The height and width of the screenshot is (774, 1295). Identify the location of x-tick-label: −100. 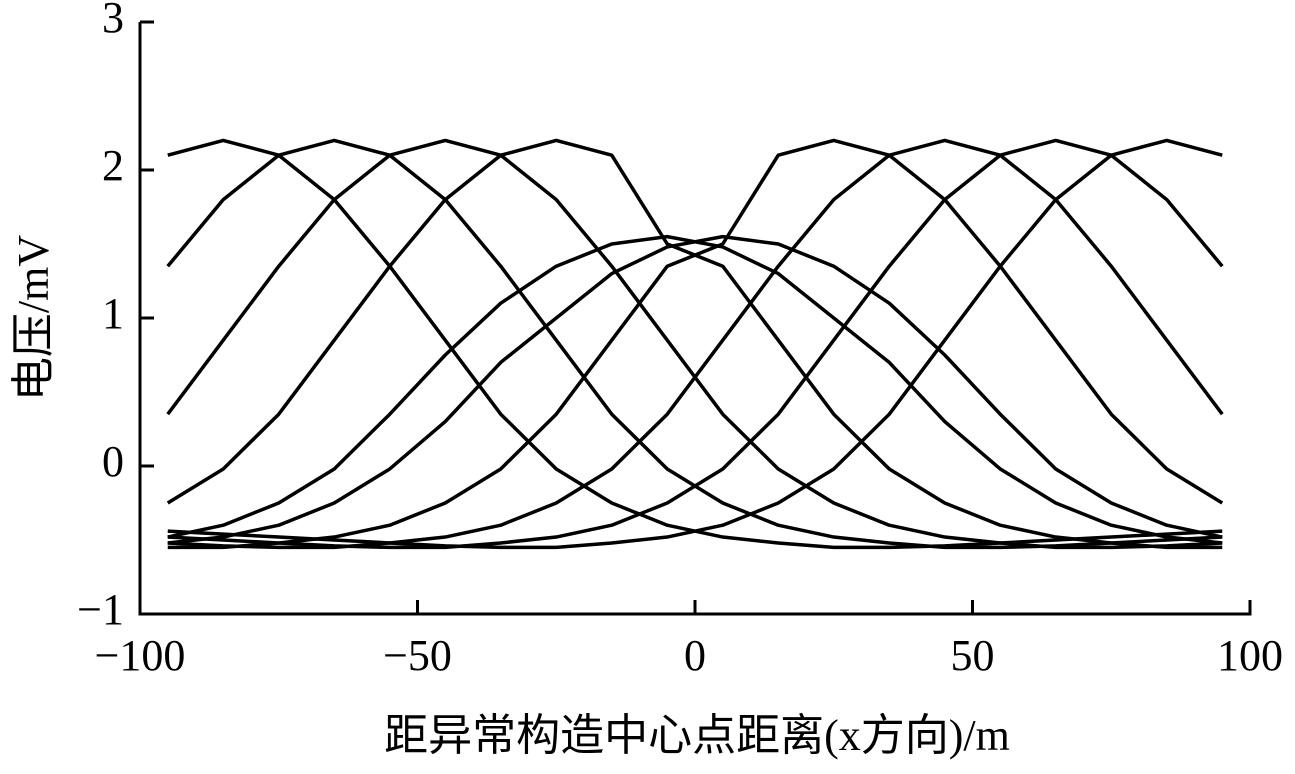
(140, 655).